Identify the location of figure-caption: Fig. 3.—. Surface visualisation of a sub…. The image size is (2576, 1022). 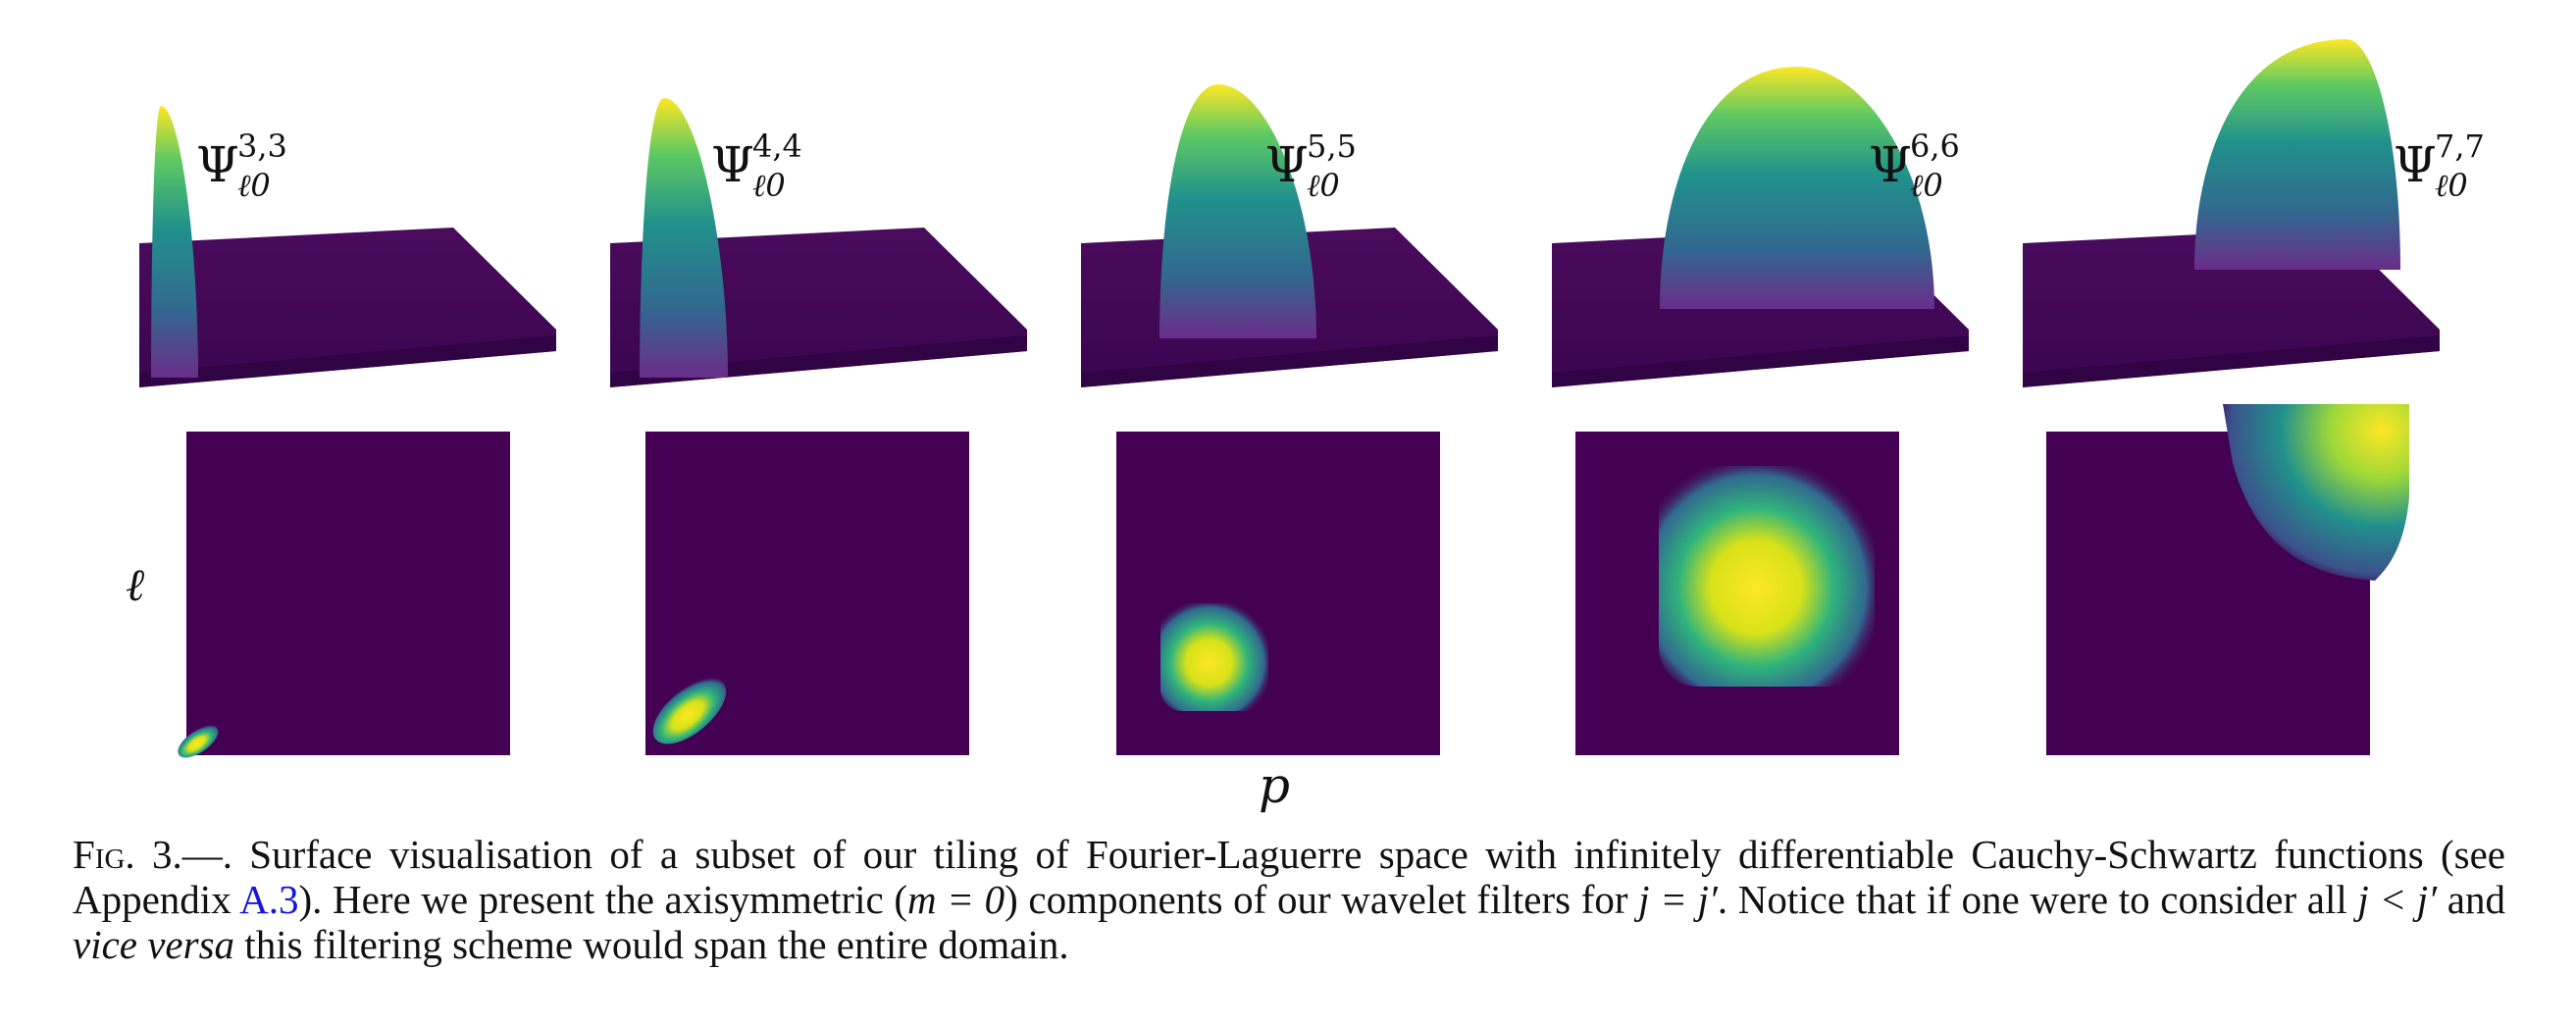
(1289, 900).